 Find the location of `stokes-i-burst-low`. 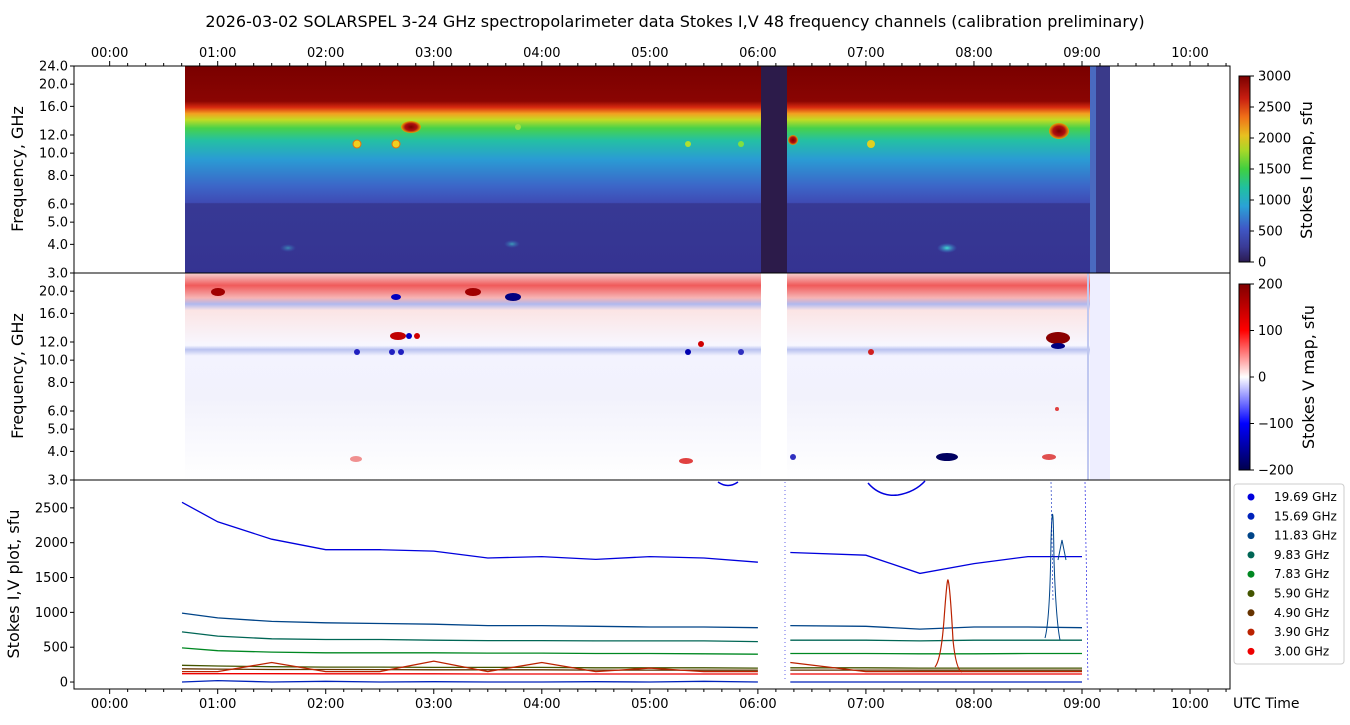

stokes-i-burst-low is located at coordinates (947, 248).